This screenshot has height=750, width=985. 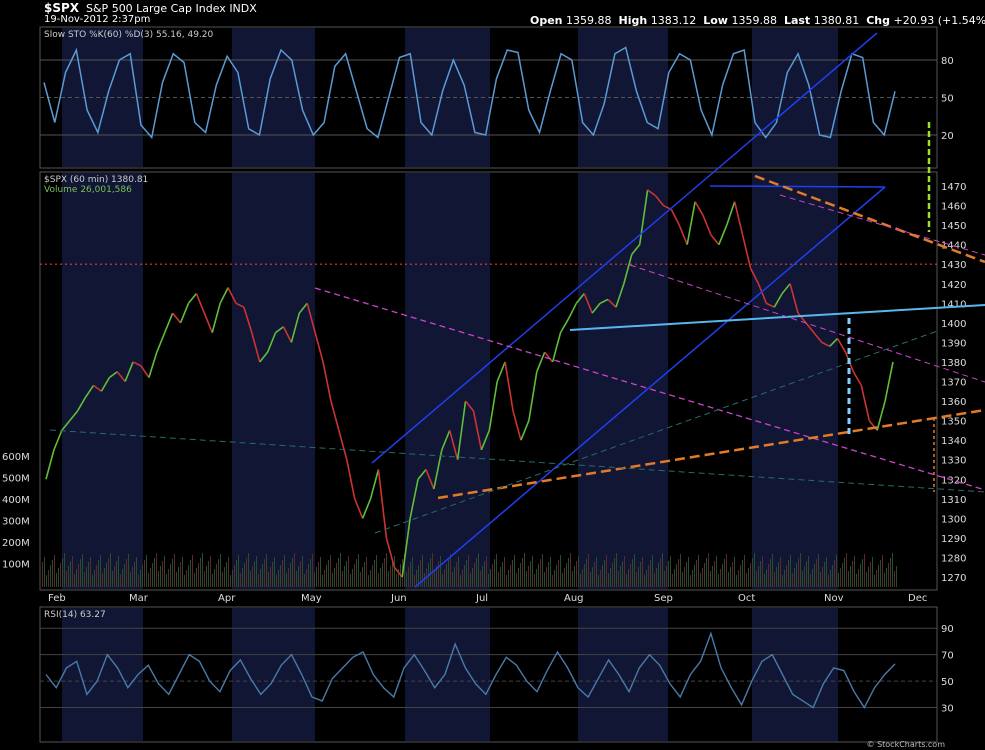 What do you see at coordinates (96, 180) in the screenshot?
I see `price-label: $SPX (60 min) 1380.81` at bounding box center [96, 180].